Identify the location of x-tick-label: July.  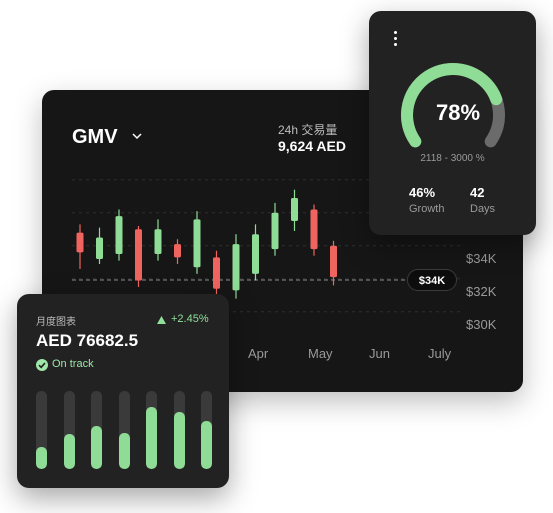
(440, 353).